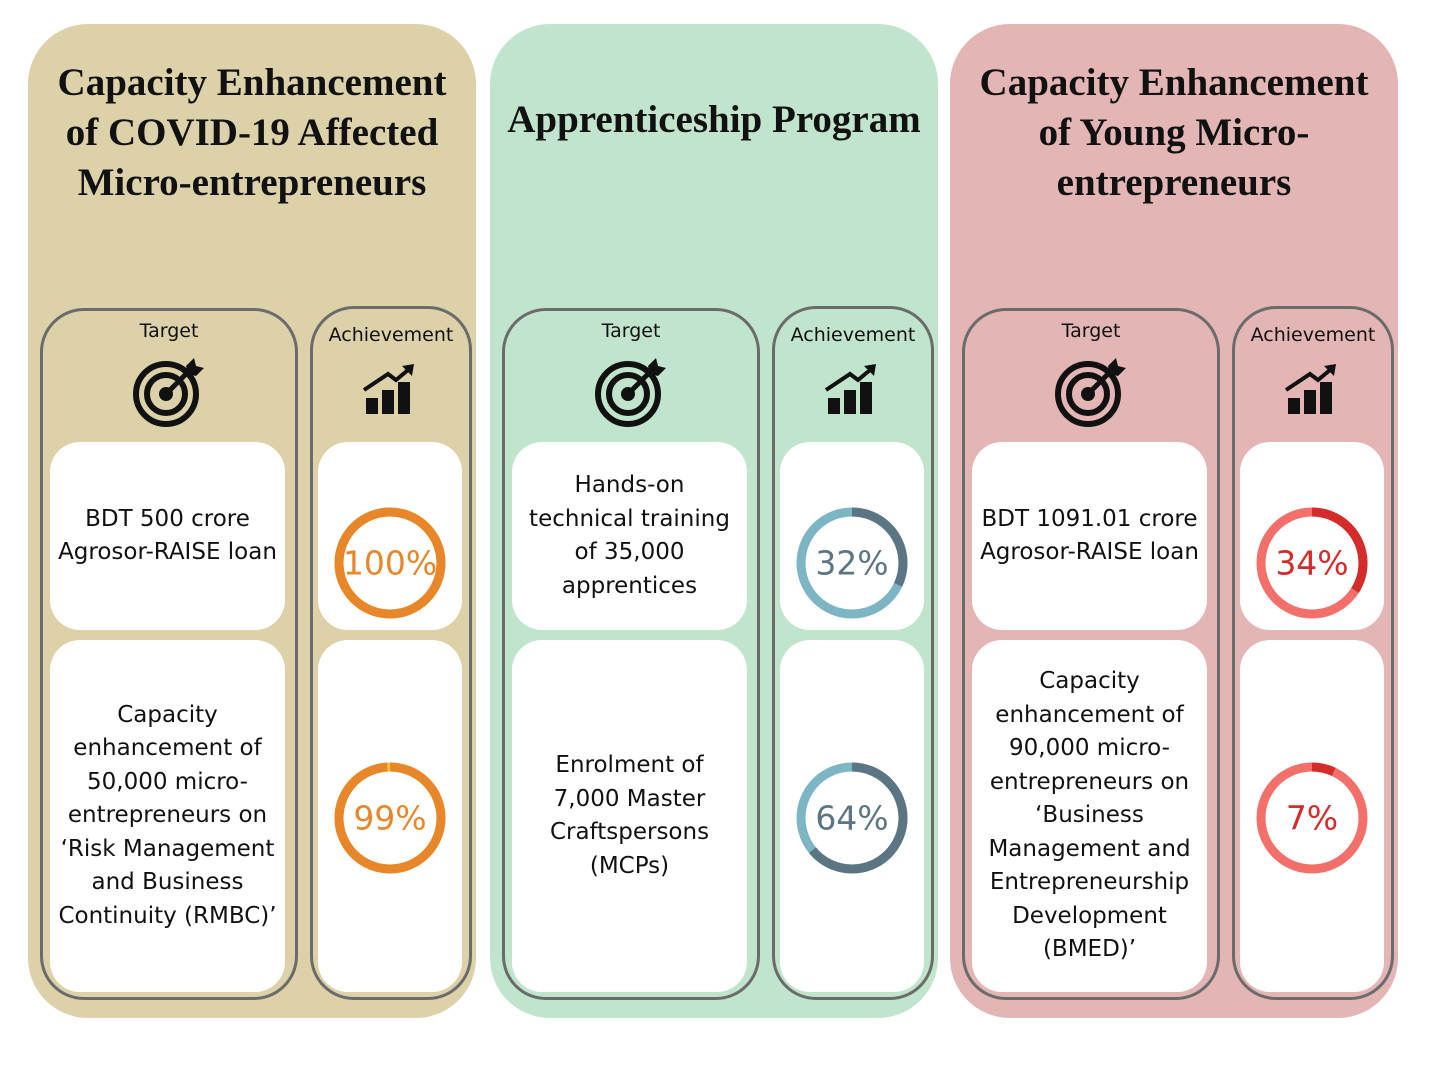 This screenshot has width=1430, height=1072. I want to click on achievement-percent: 100%, so click(390, 563).